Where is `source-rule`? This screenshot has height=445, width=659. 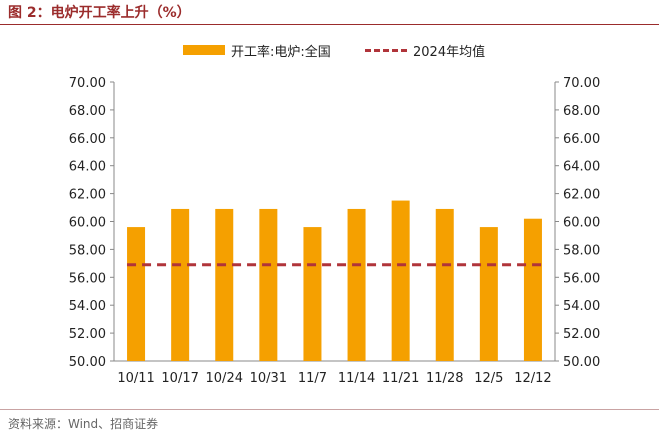 source-rule is located at coordinates (329, 409).